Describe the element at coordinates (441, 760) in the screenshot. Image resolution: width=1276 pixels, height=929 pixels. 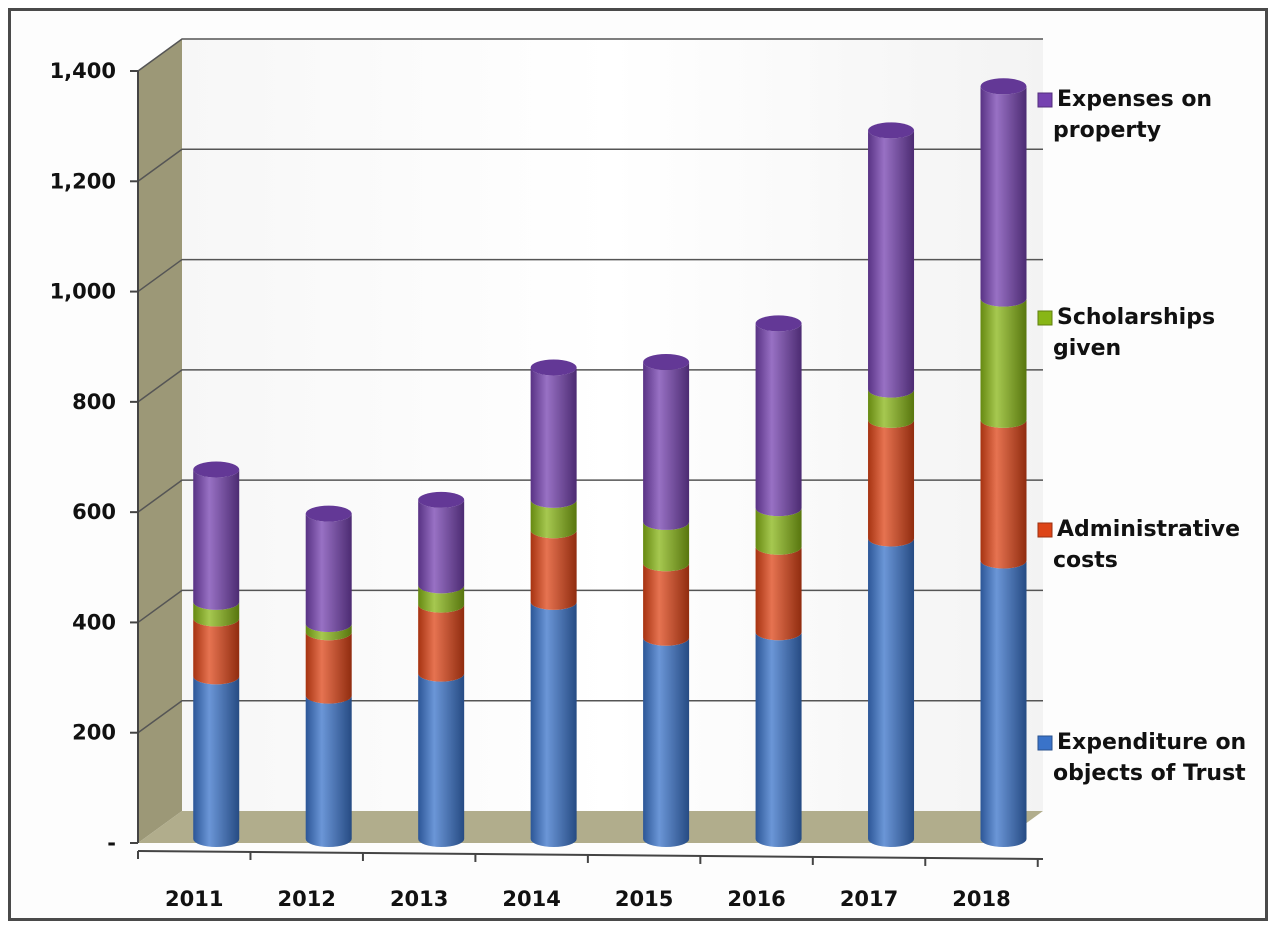
I see `bar-segment-2013-expenditure-on-objects-of-trust` at that location.